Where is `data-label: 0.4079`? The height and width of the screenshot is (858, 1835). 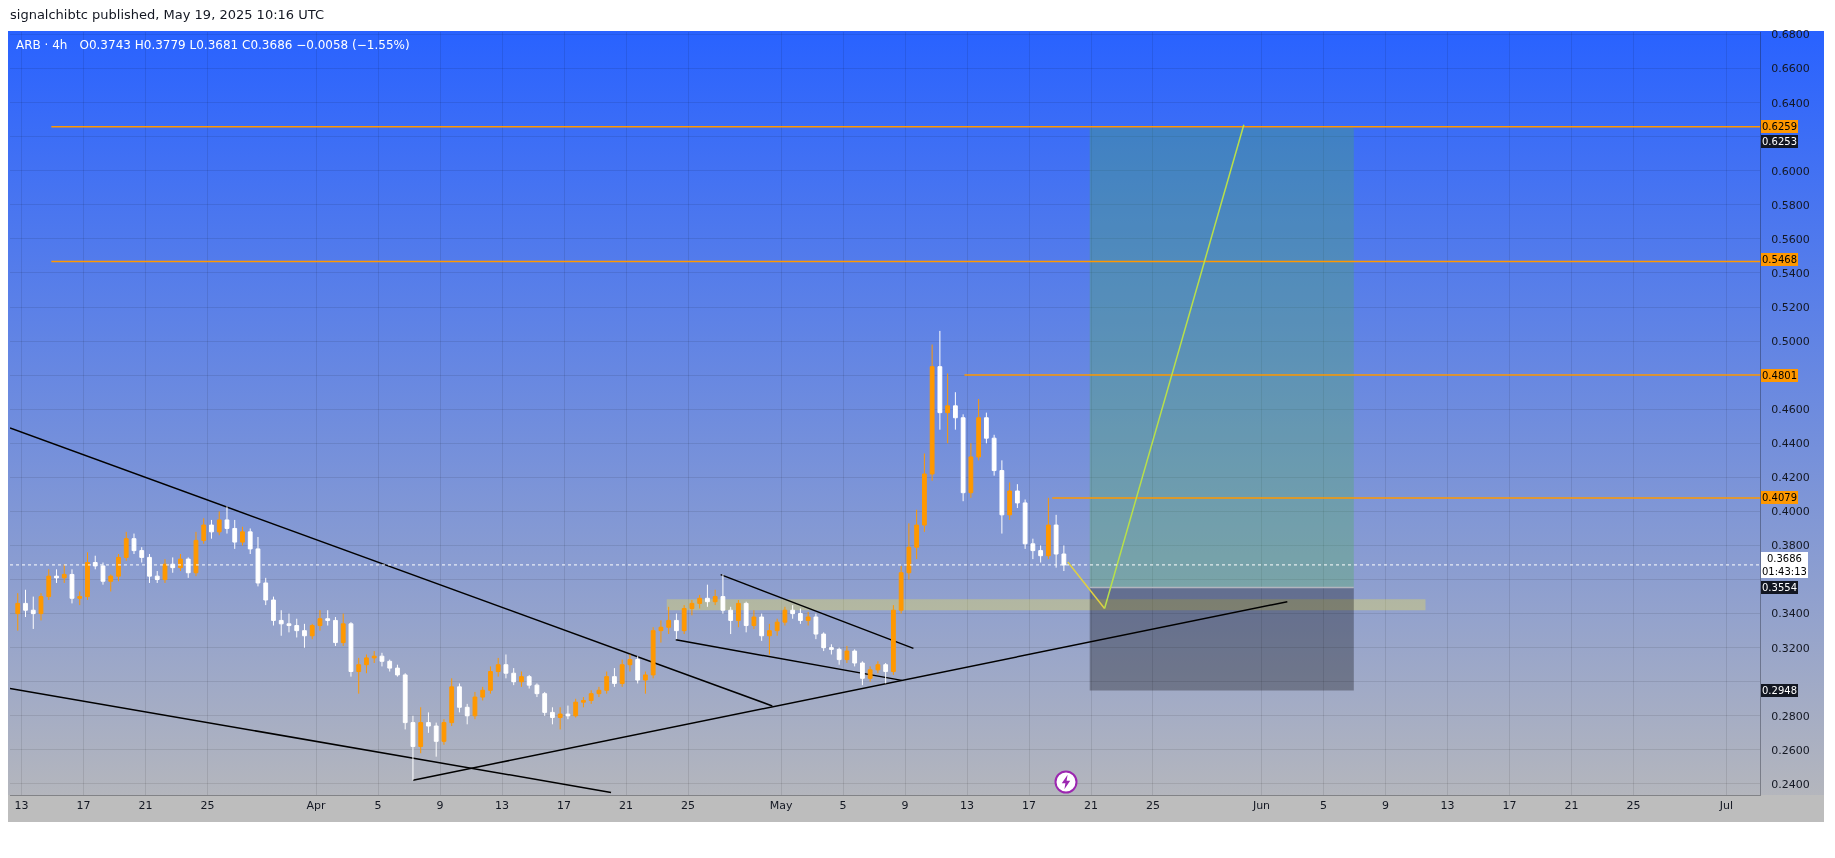
data-label: 0.4079 is located at coordinates (1779, 497).